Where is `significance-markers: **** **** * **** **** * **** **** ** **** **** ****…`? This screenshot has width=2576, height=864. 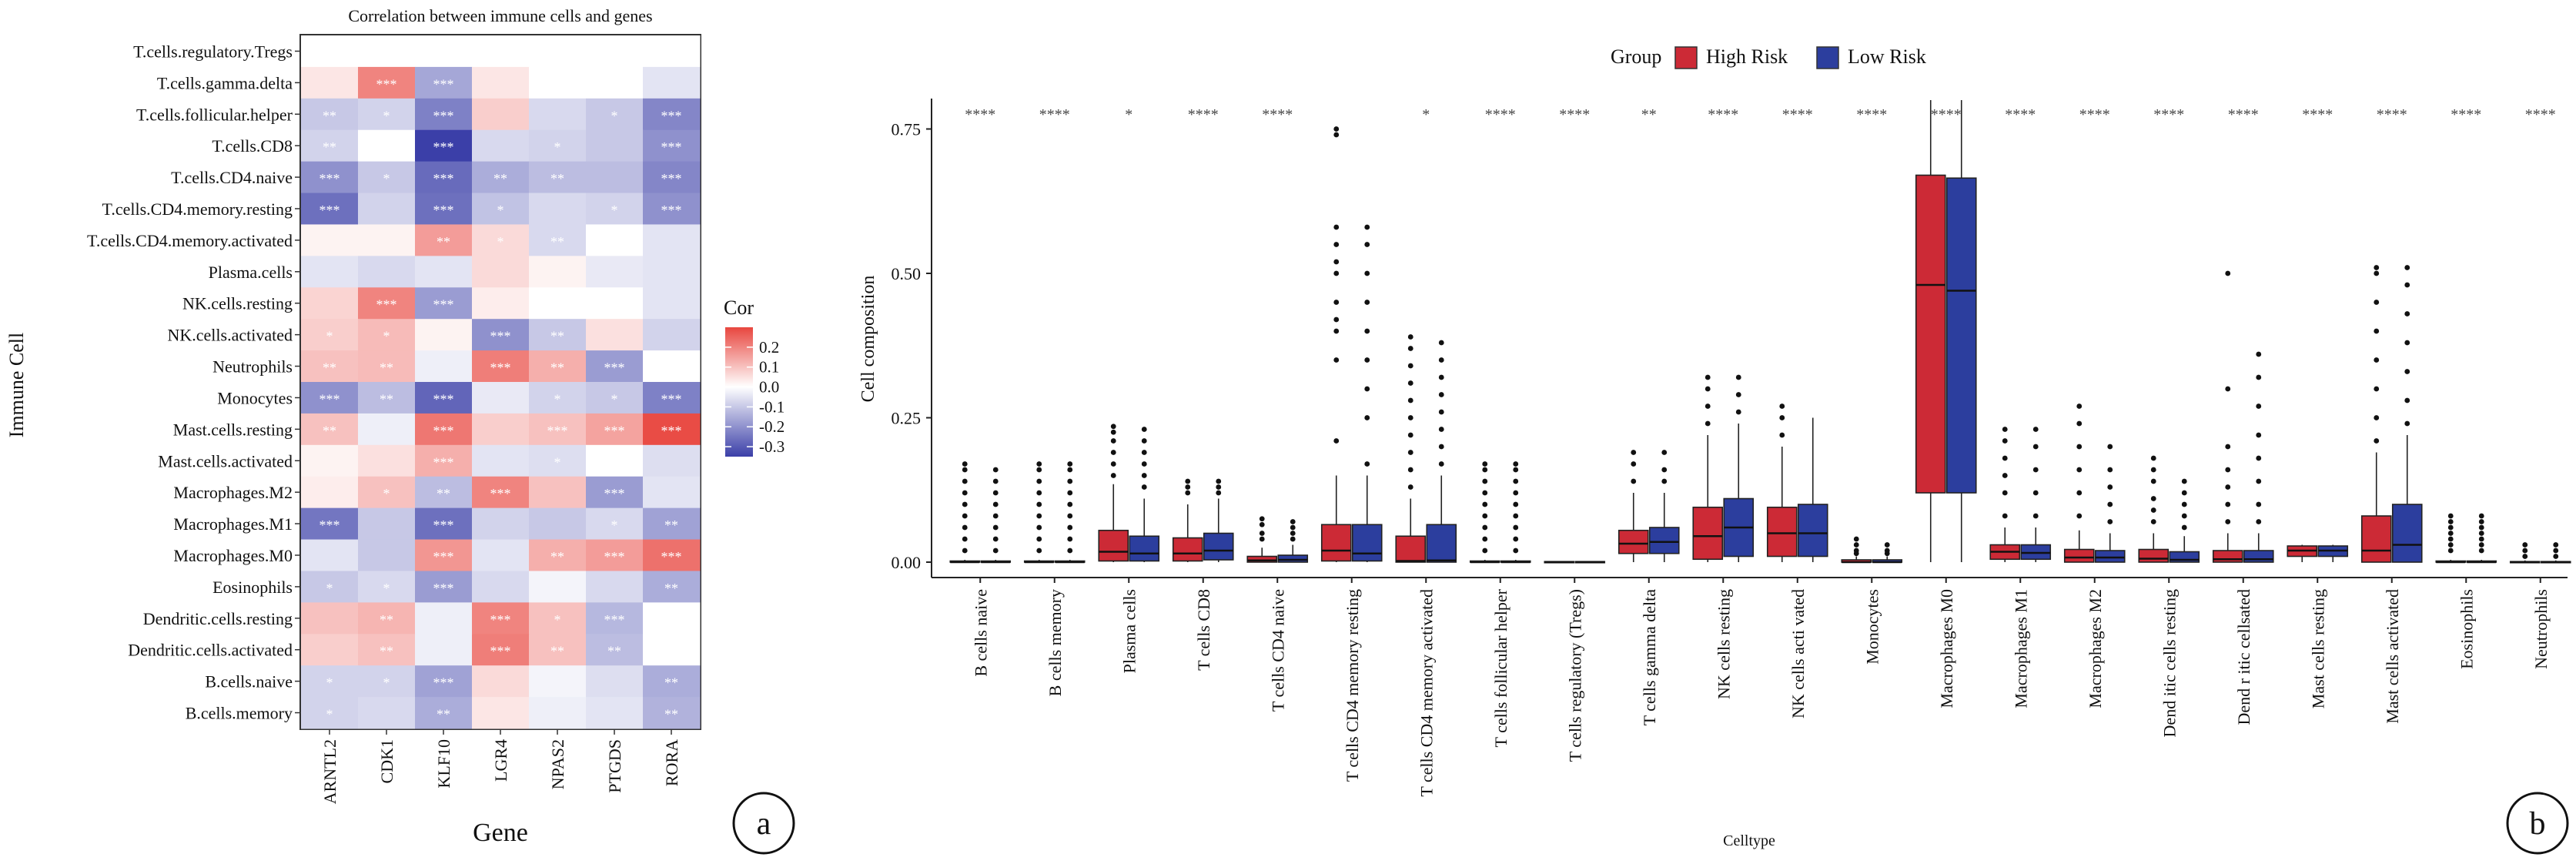 significance-markers: **** **** * **** **** * **** **** ** **** **** ****… is located at coordinates (1761, 114).